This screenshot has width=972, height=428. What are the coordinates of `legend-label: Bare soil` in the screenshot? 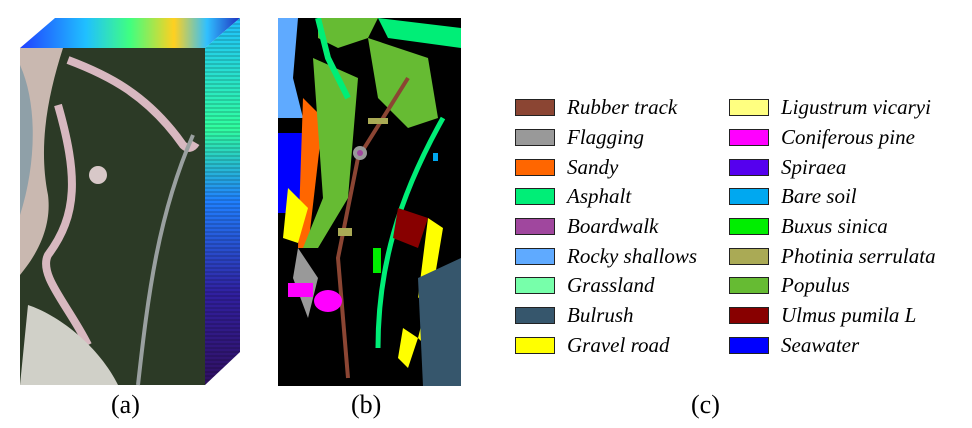 It's located at (819, 196).